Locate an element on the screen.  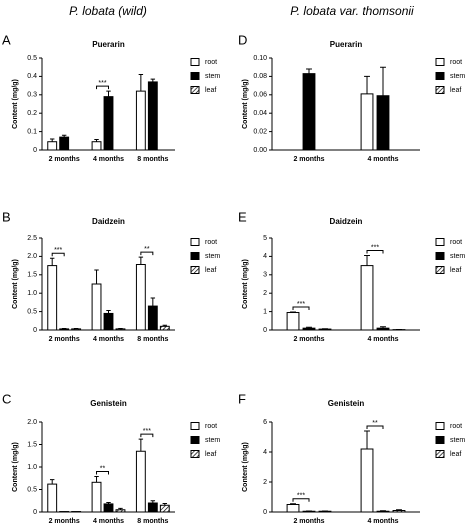
y-tick-label: 0.00 is located at coordinates (260, 150).